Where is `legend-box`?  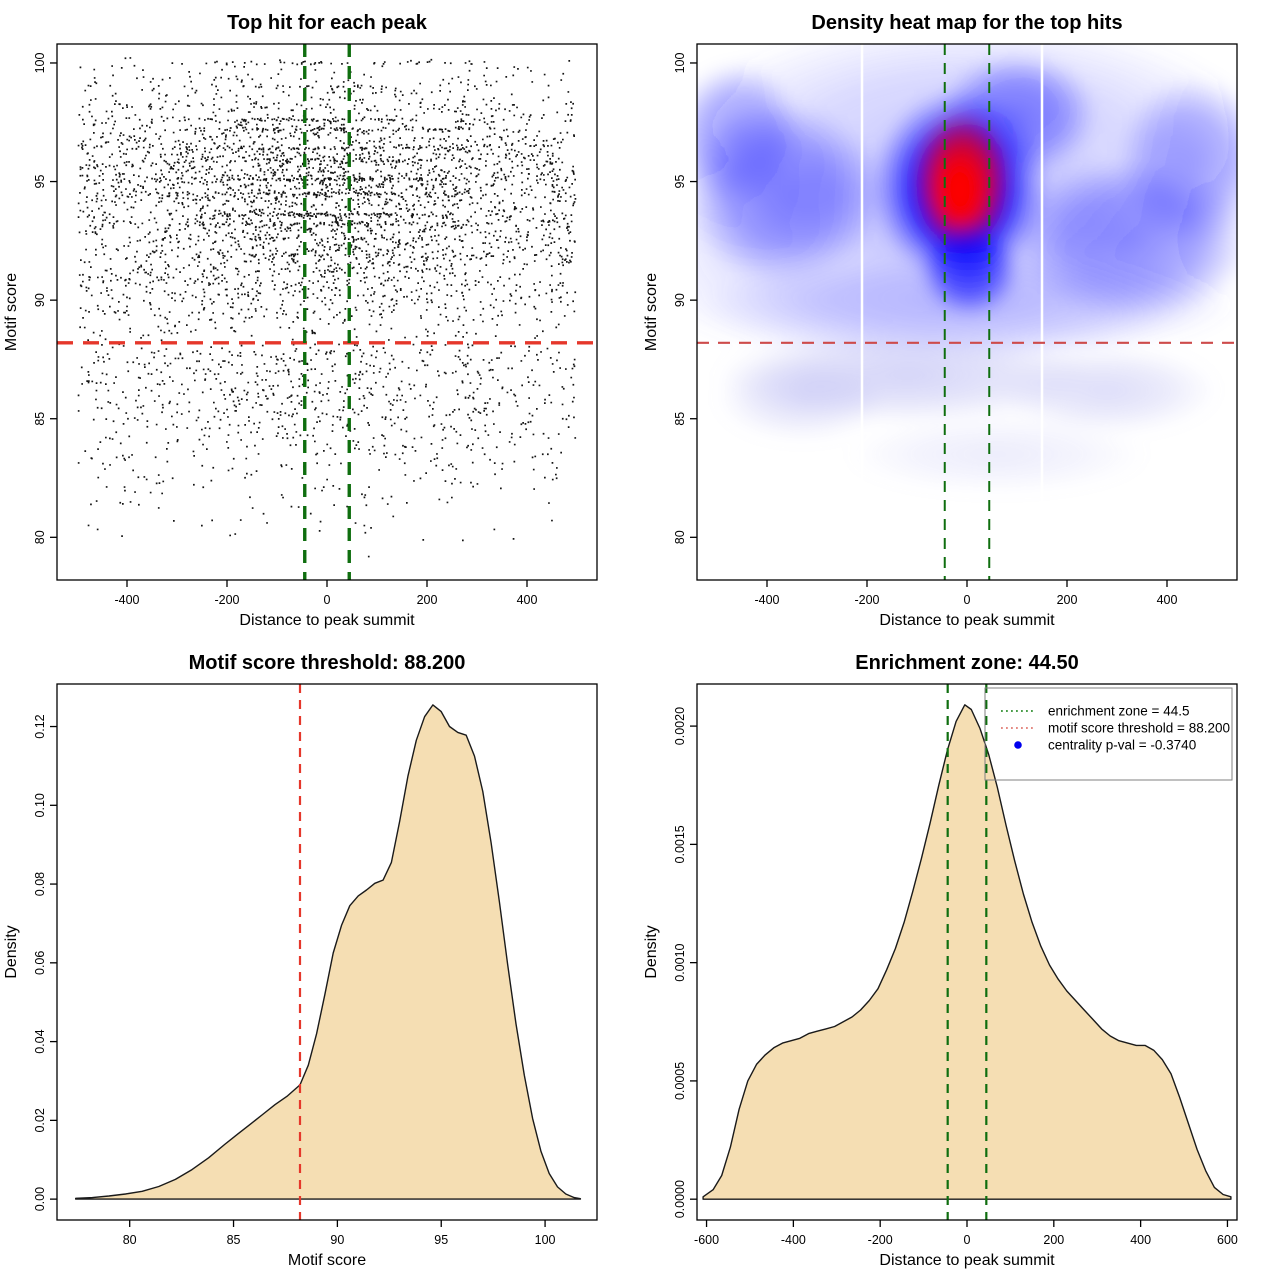
legend-box is located at coordinates (1108, 734).